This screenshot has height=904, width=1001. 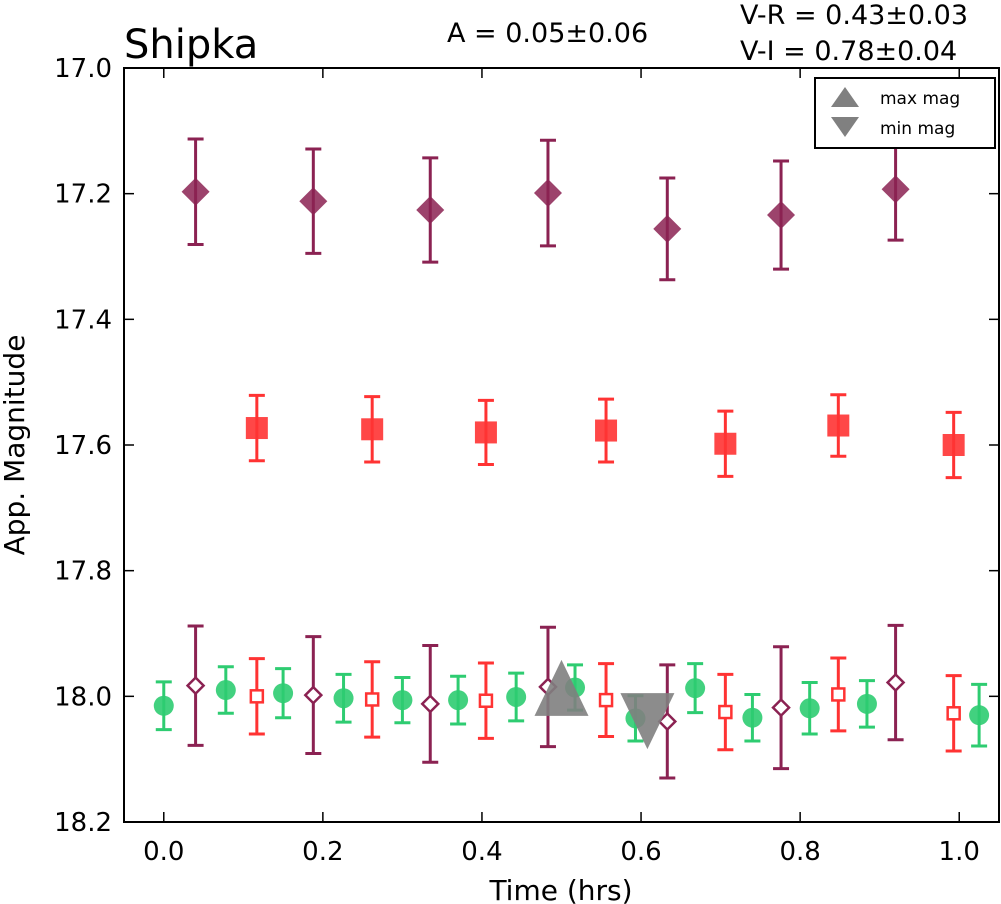 I want to click on x-tick-label: 0.0, so click(x=163, y=852).